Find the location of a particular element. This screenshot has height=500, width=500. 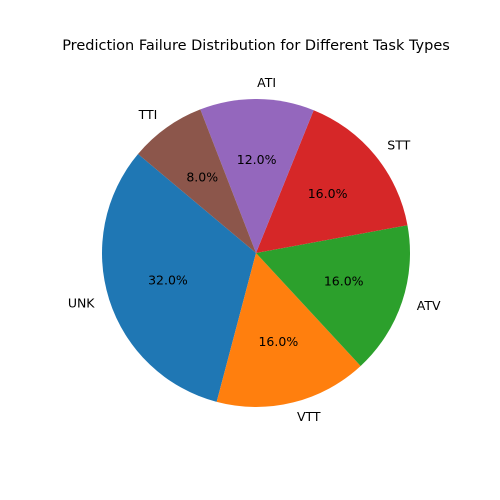

slice-label-ati: ATI is located at coordinates (266, 82).